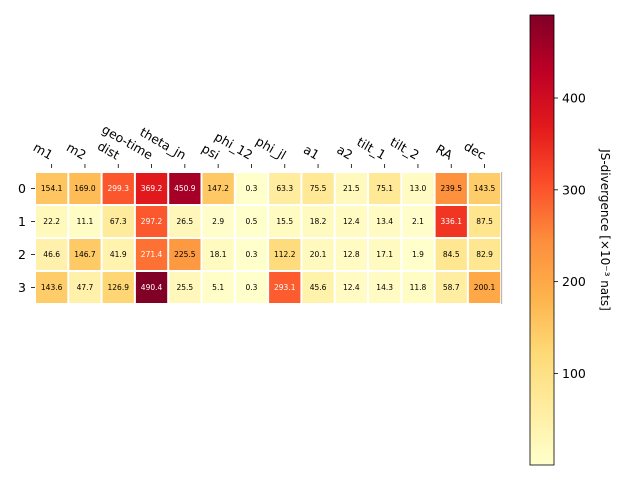 This screenshot has width=640, height=480. I want to click on cell-value-label: 147.2, so click(218, 188).